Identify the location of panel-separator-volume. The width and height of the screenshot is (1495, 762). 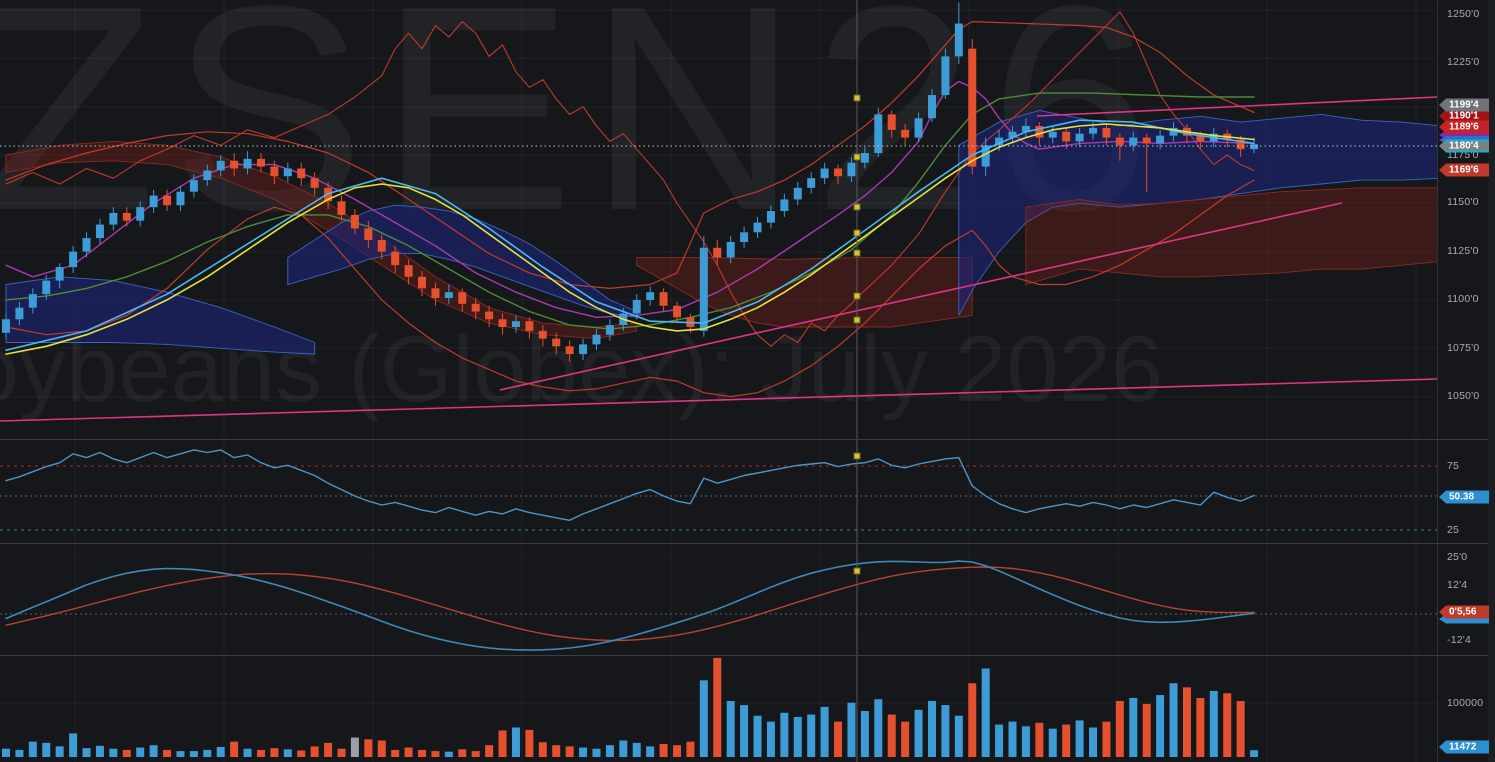
(747, 655).